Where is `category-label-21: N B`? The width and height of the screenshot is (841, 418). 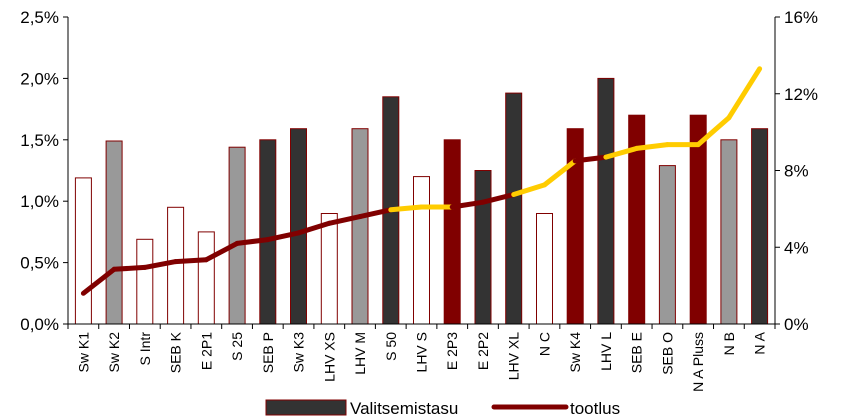
category-label-21: N B is located at coordinates (729, 343).